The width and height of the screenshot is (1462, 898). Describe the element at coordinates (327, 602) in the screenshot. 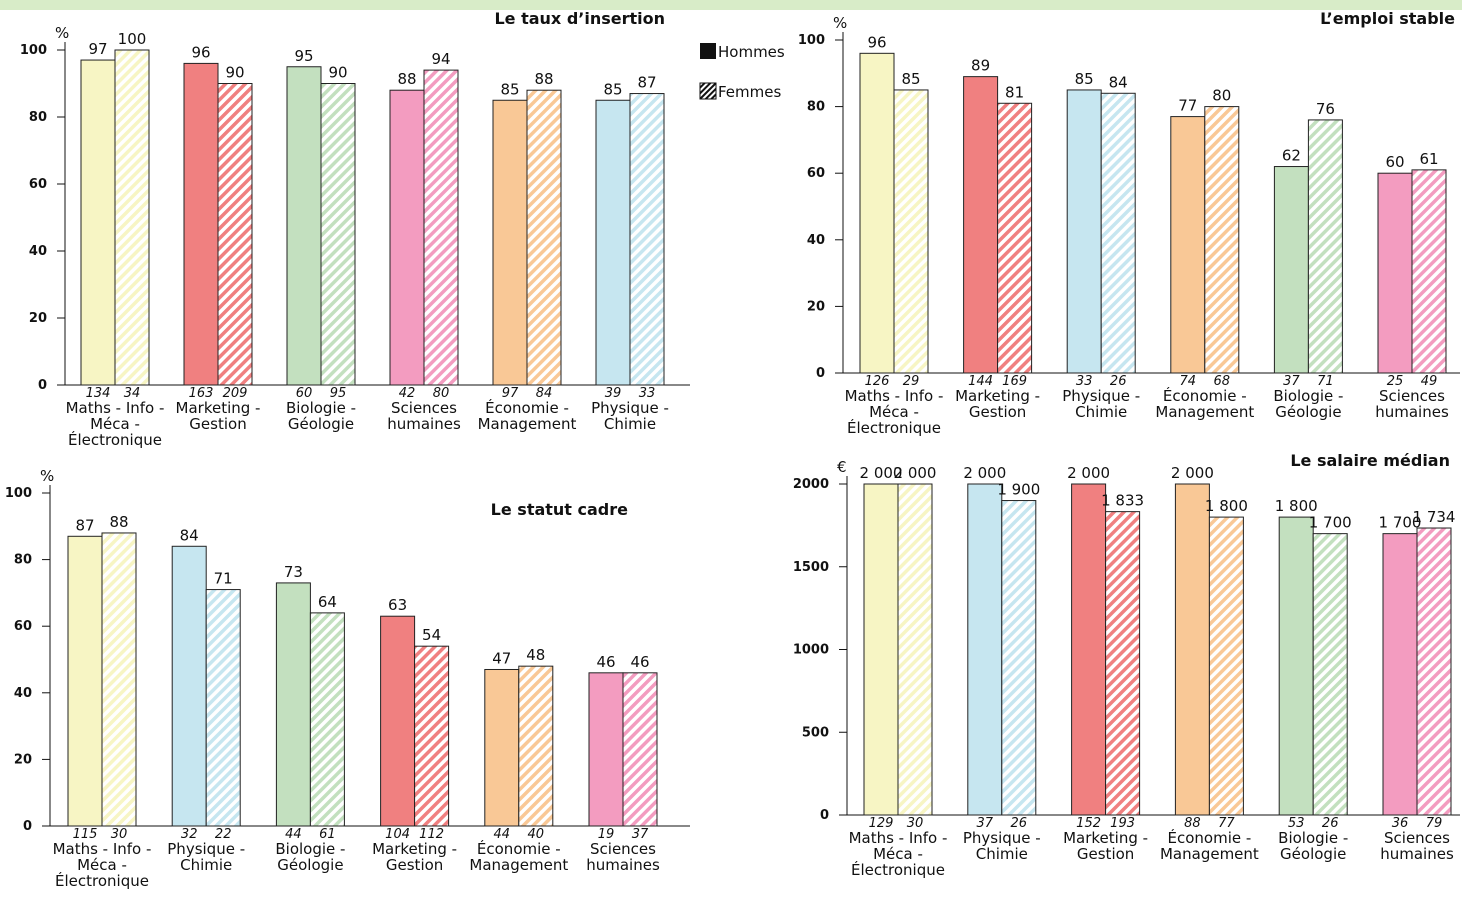

I see `value-label: 64` at that location.